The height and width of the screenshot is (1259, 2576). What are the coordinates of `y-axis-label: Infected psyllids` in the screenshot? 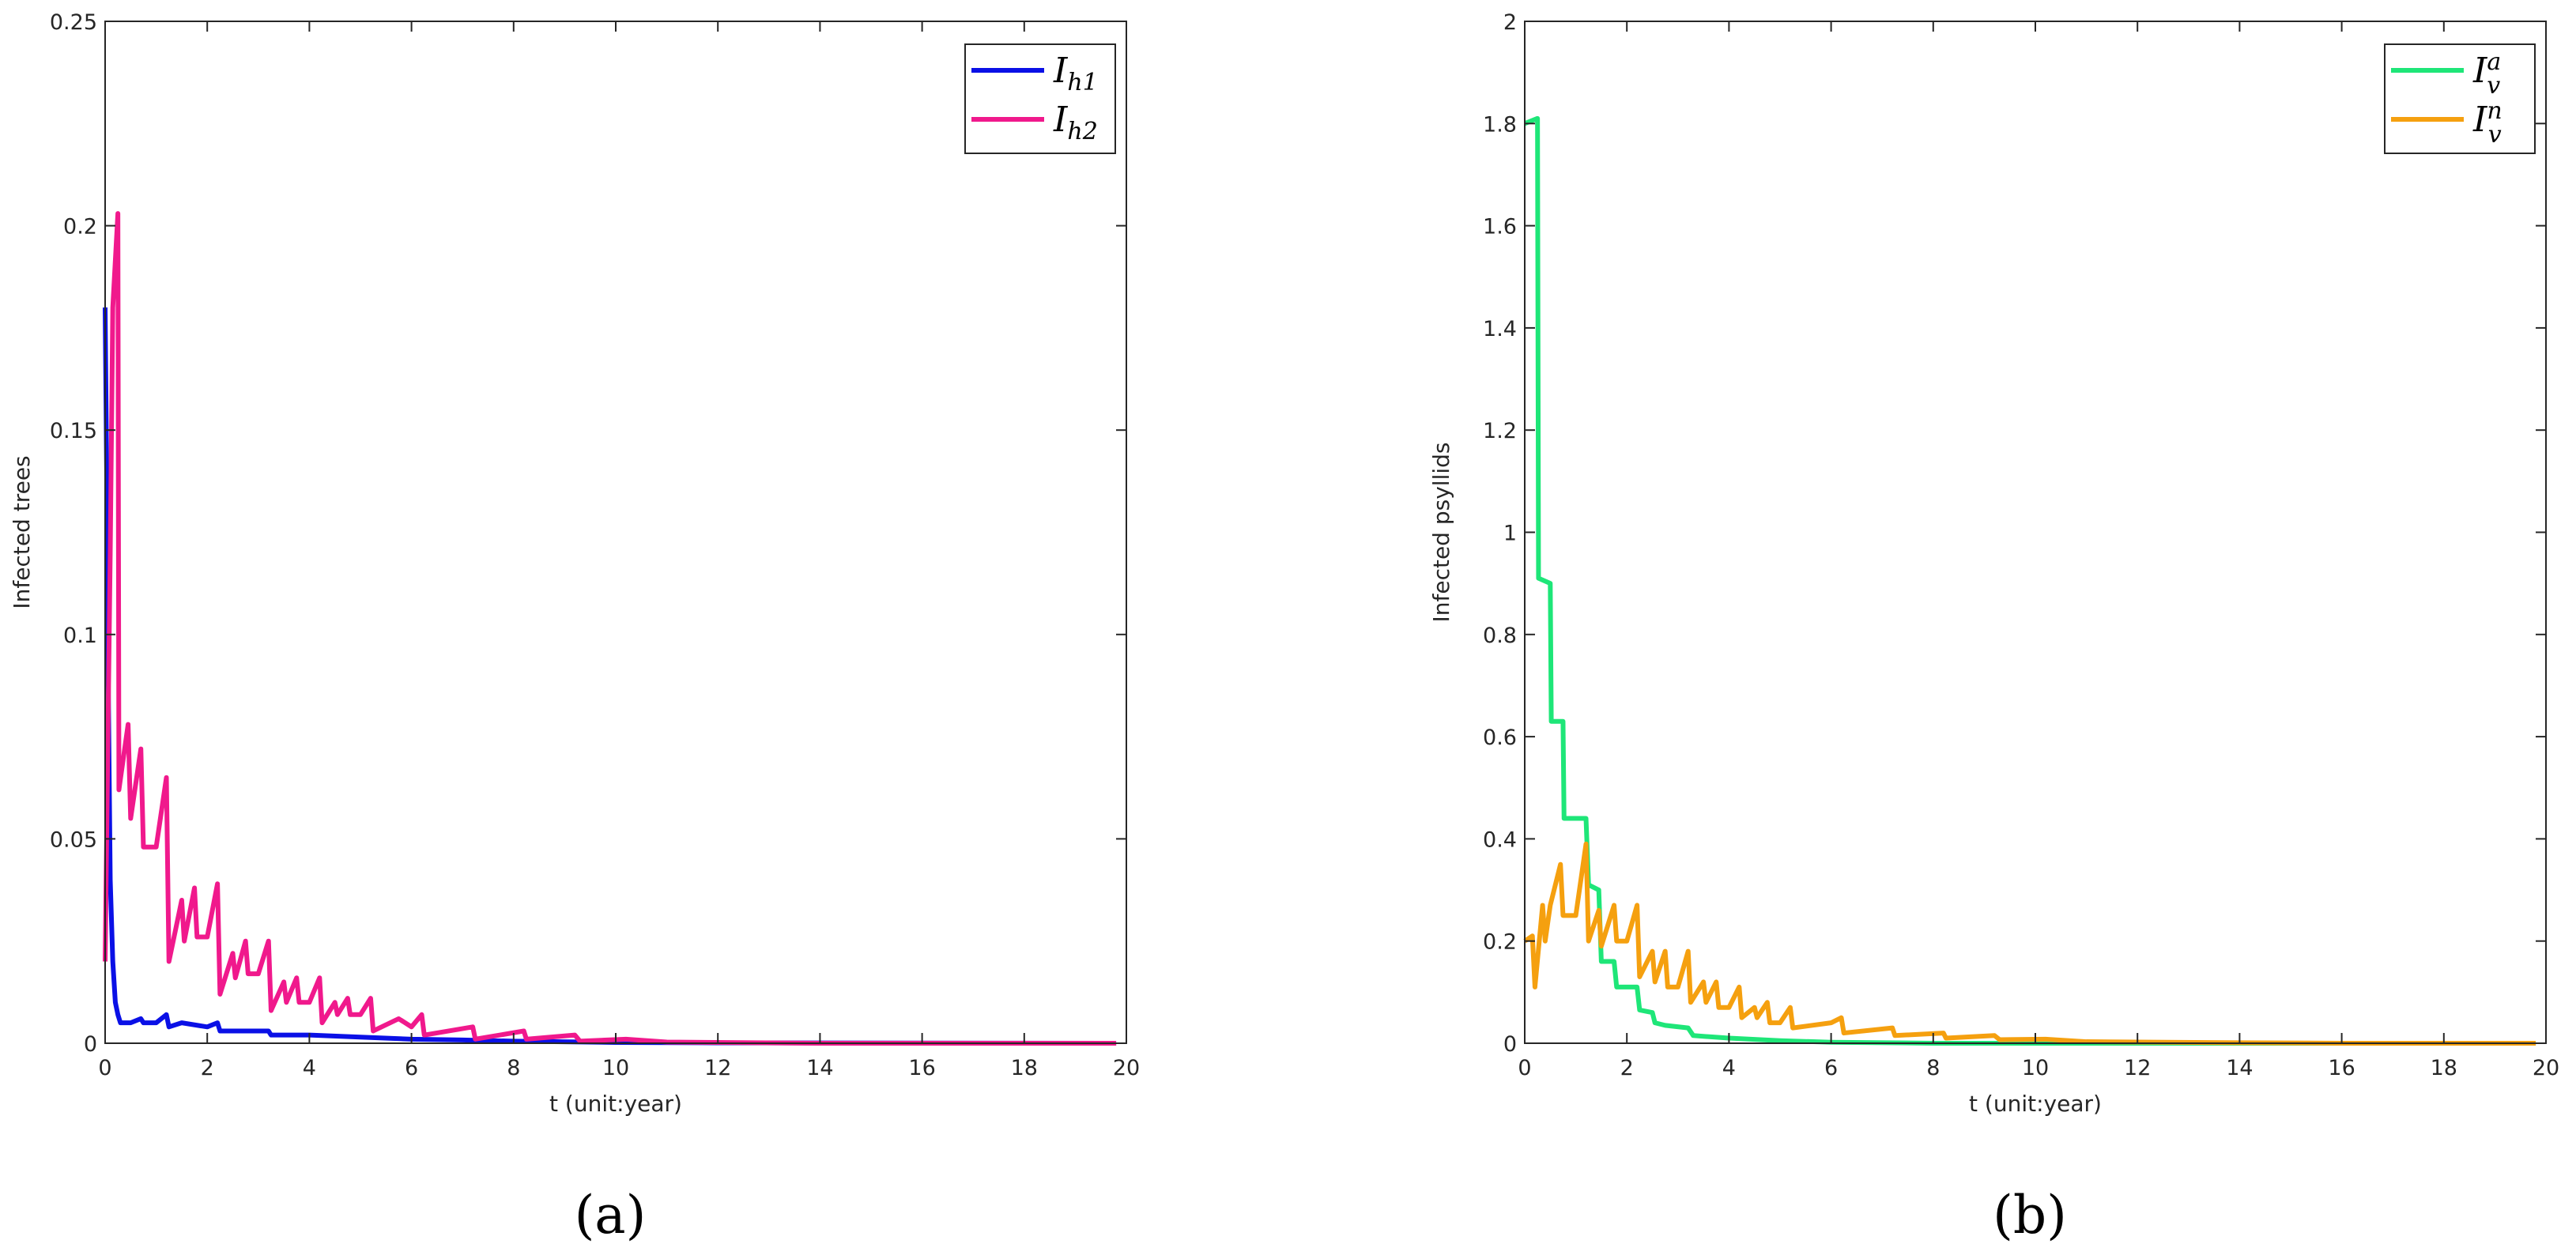 It's located at (1441, 533).